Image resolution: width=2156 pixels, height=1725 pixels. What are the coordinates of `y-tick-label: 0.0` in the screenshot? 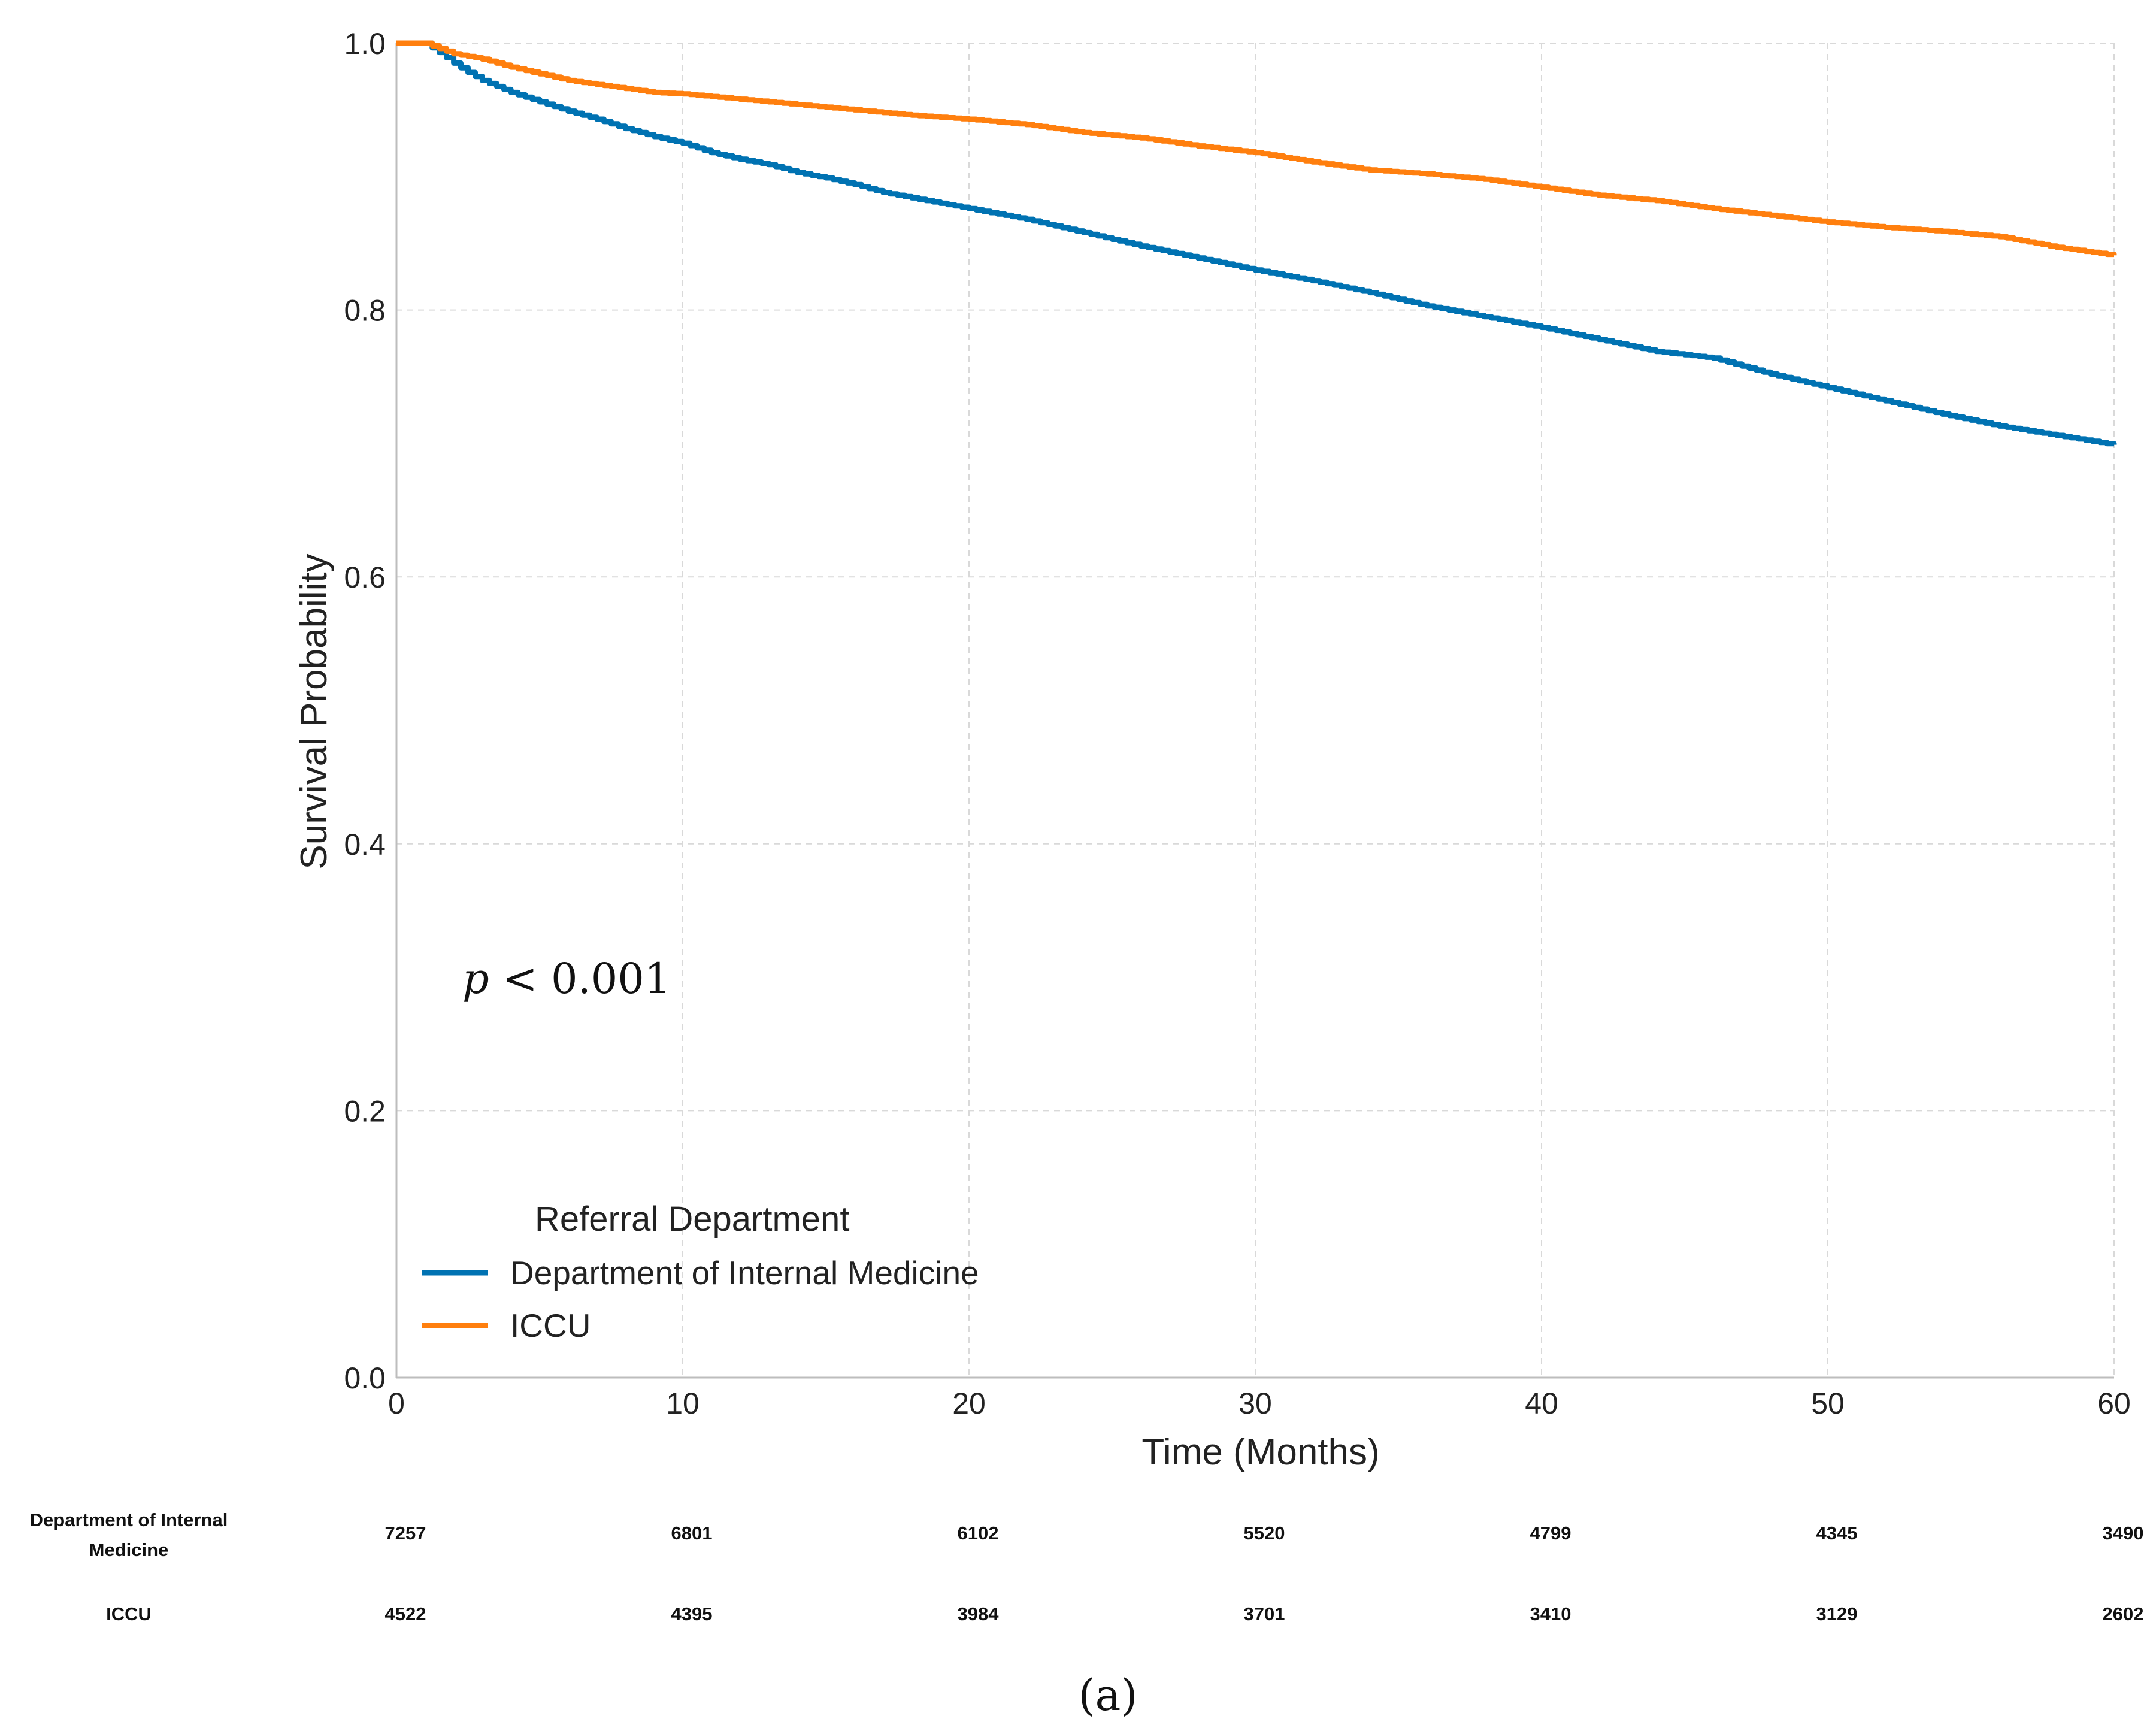 It's located at (365, 1378).